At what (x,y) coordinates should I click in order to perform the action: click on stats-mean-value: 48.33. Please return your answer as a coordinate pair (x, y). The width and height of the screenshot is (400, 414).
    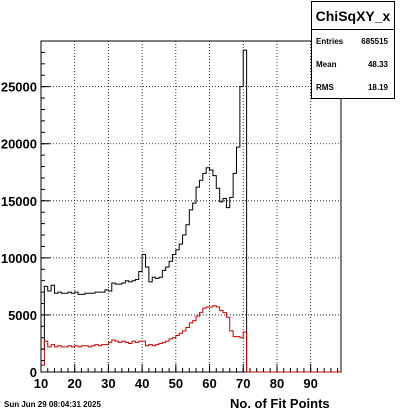
    Looking at the image, I should click on (377, 64).